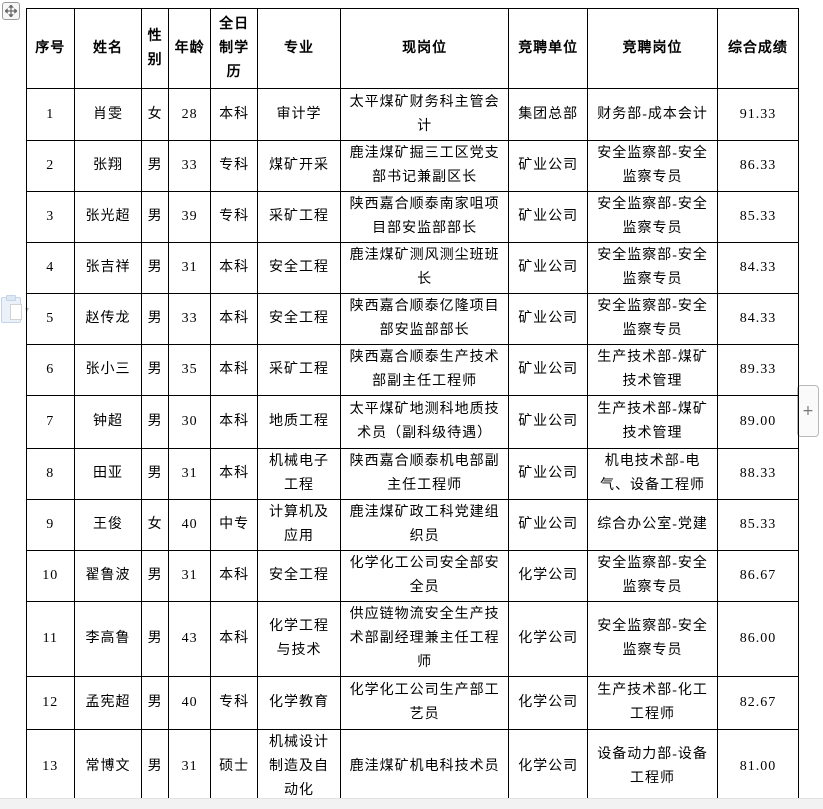 The height and width of the screenshot is (809, 823). What do you see at coordinates (50, 474) in the screenshot?
I see `cell-index: 8` at bounding box center [50, 474].